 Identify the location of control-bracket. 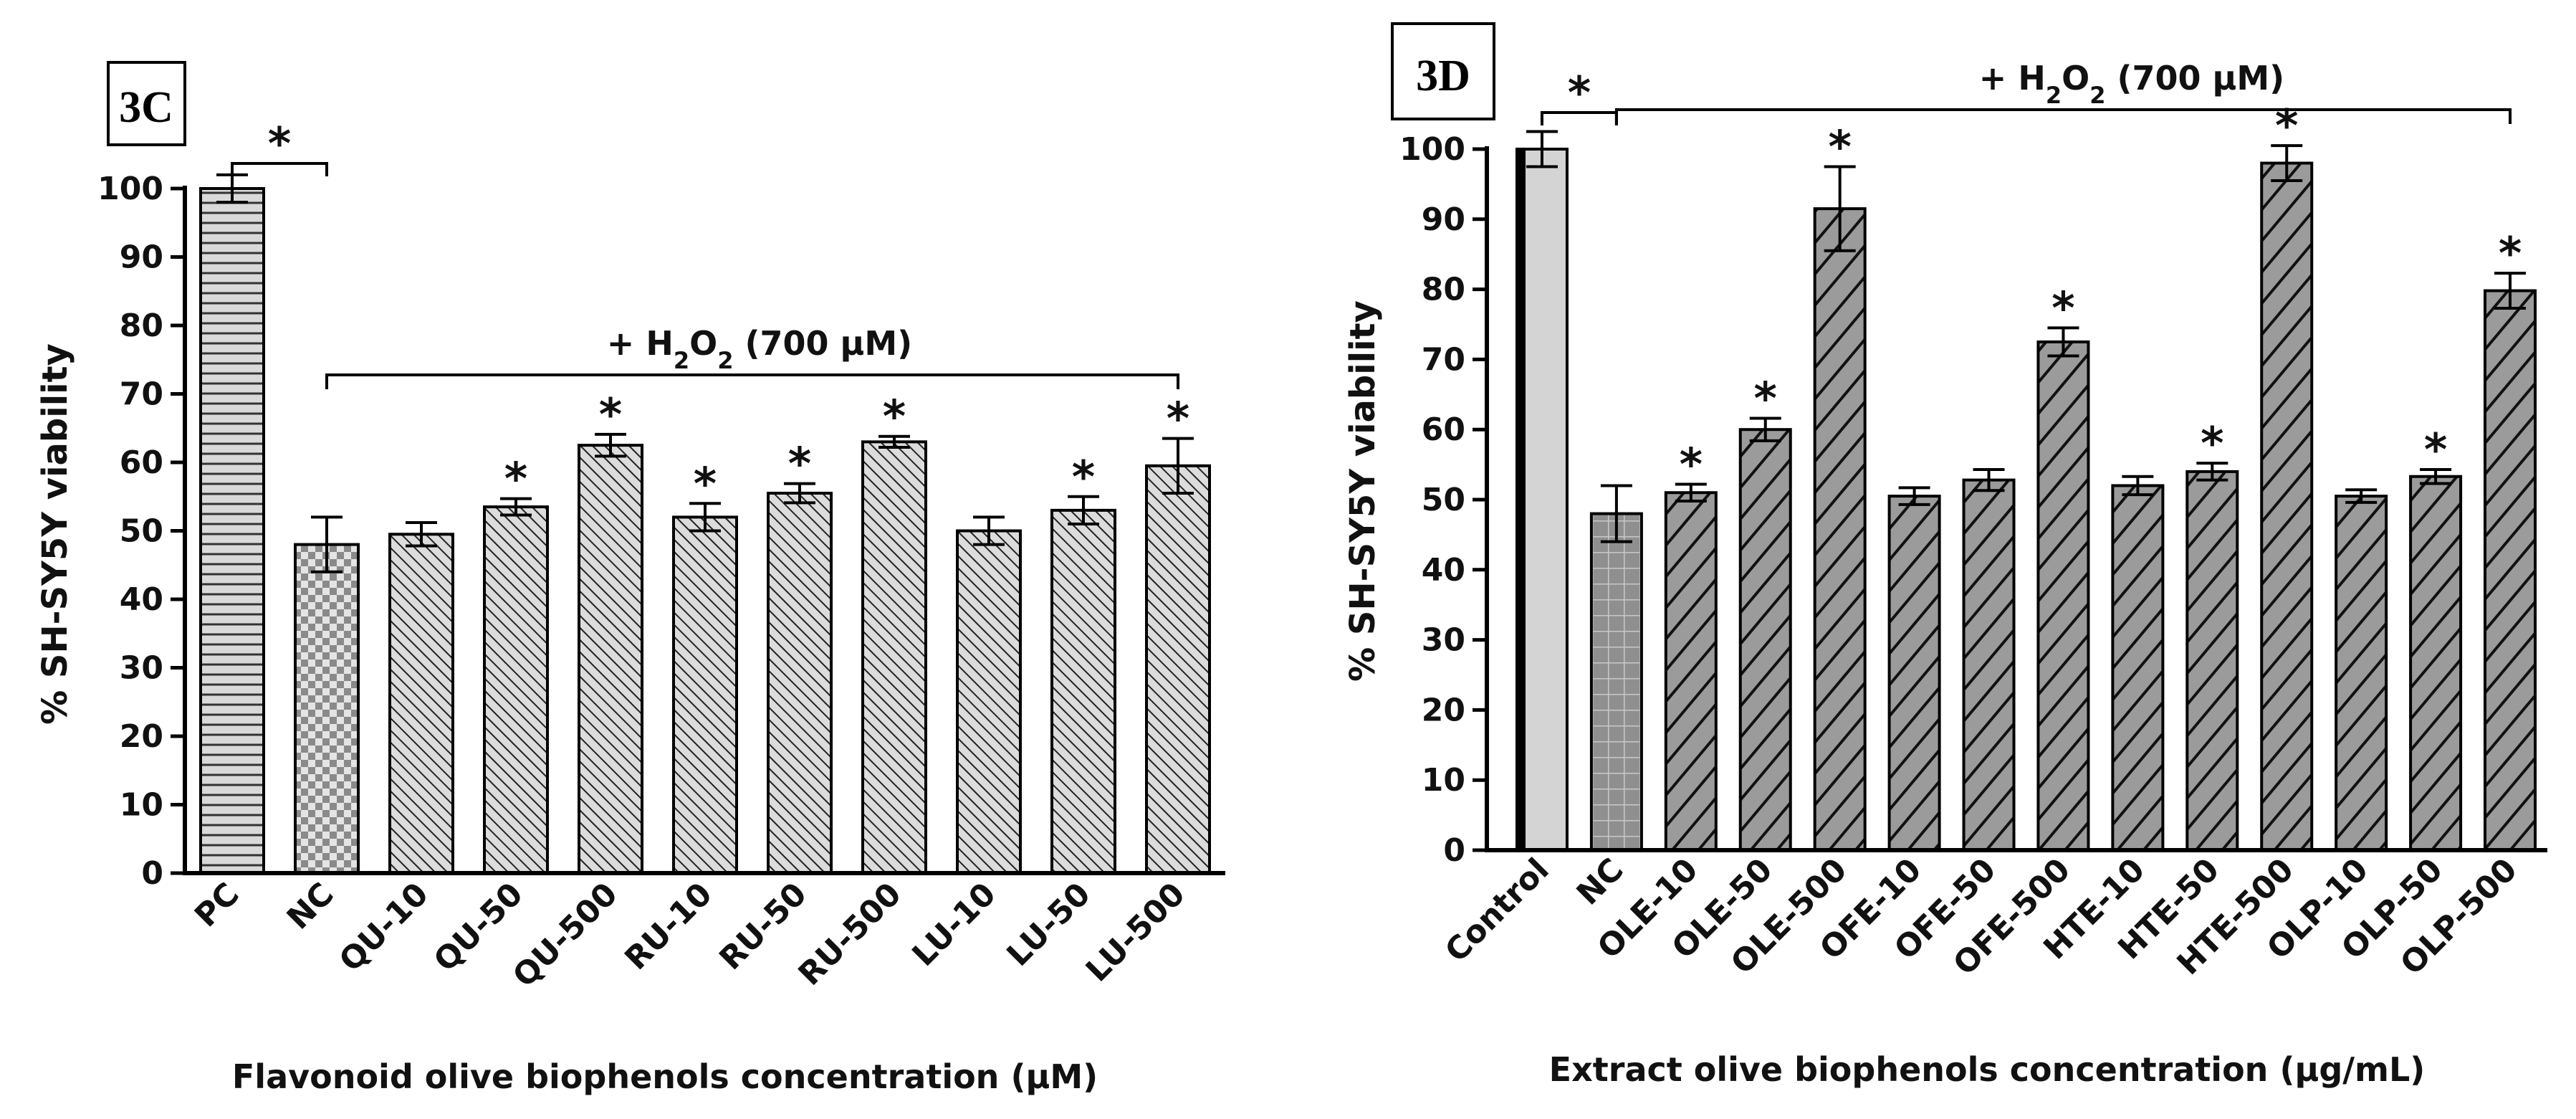
(279, 169).